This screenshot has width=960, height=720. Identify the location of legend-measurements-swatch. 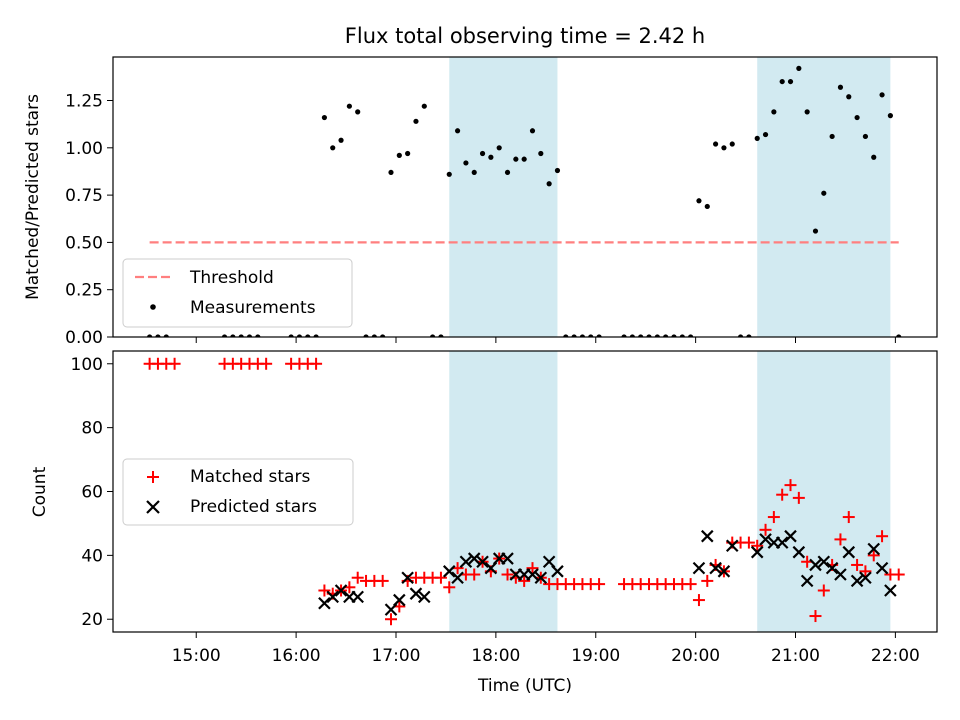
(153, 307).